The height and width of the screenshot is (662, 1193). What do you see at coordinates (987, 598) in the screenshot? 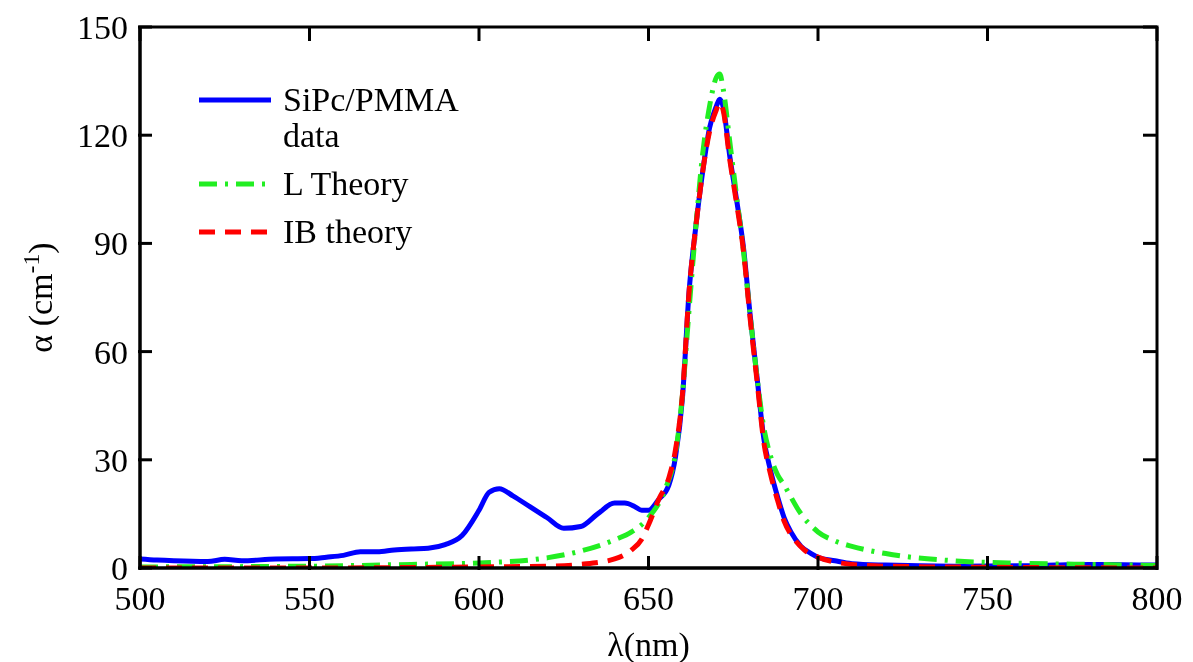
I see `x-tick-label: 750` at bounding box center [987, 598].